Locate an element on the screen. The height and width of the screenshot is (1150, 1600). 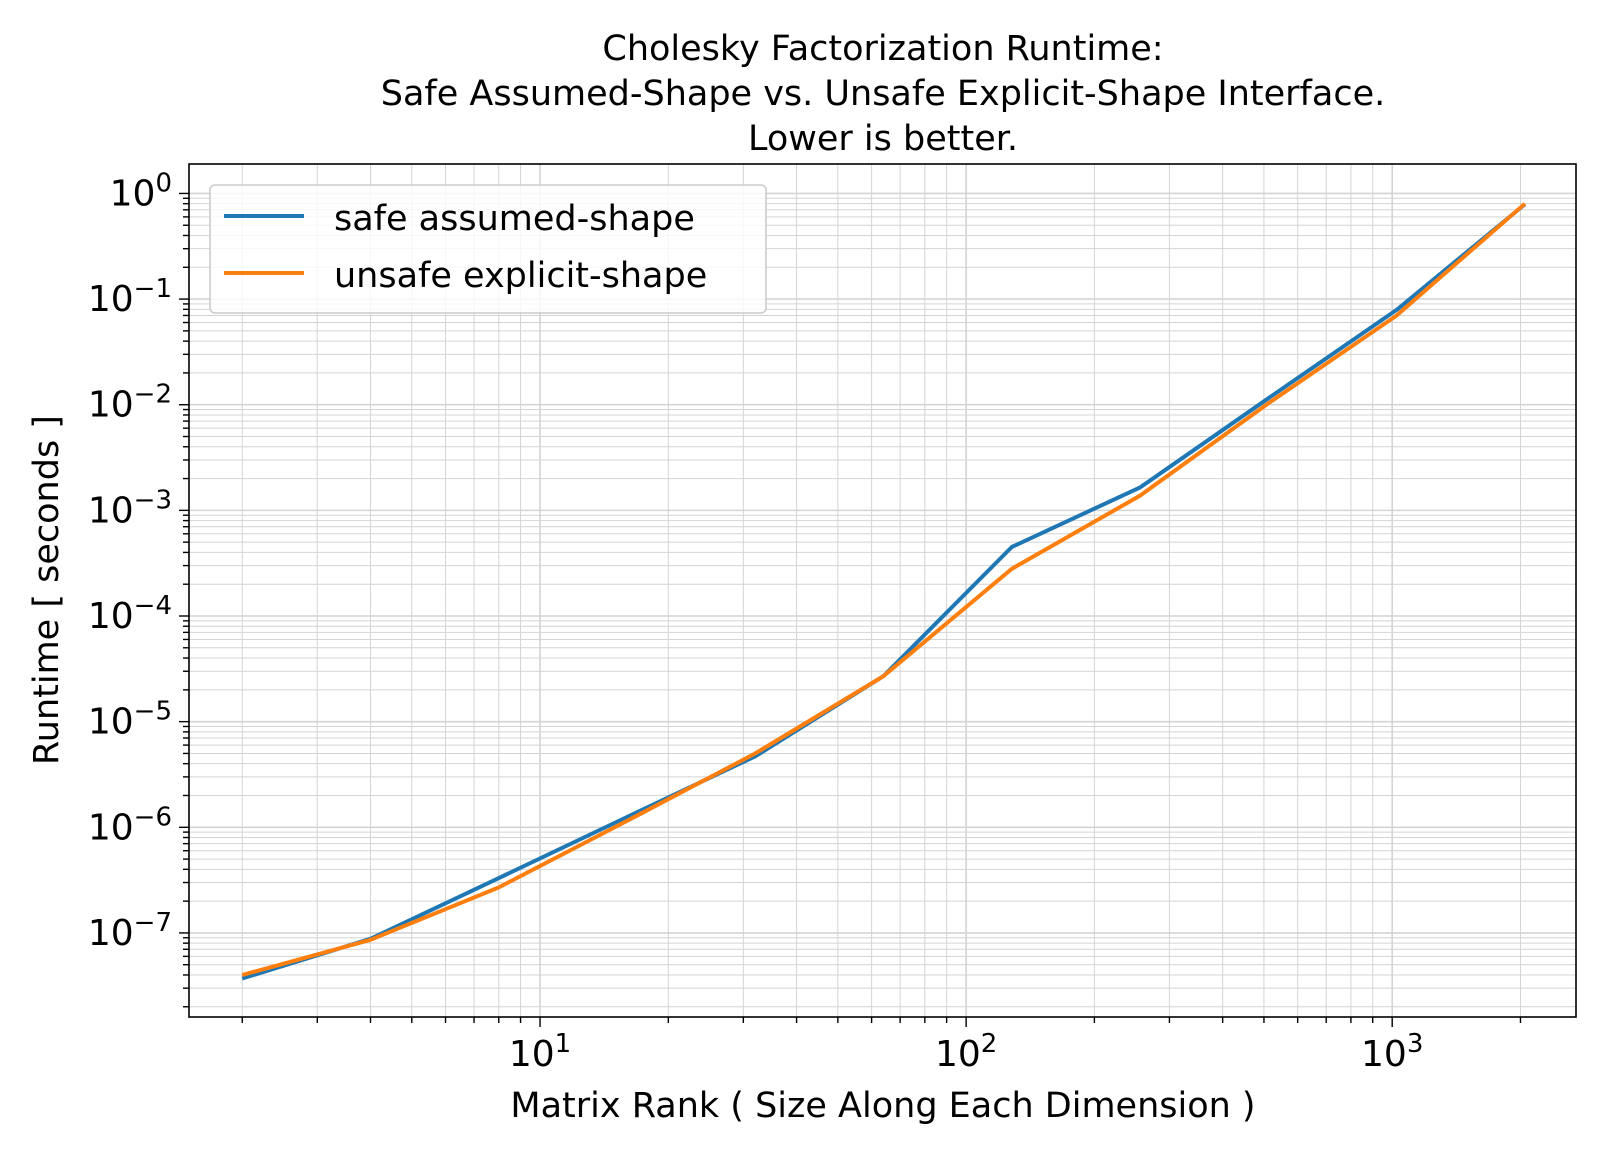
legend: safe assumed-shape unsafe explicit-shape is located at coordinates (488, 249).